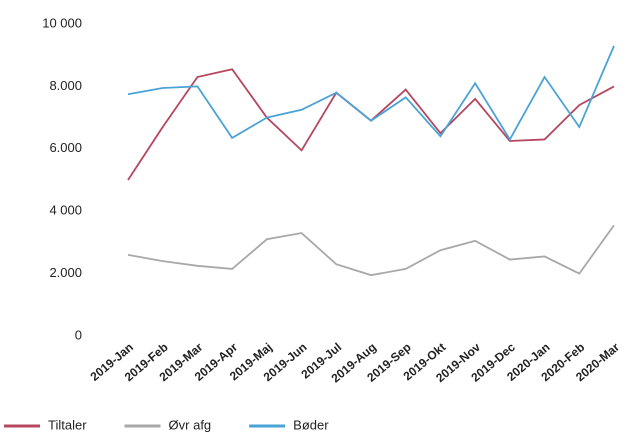 The height and width of the screenshot is (437, 625). Describe the element at coordinates (62, 22) in the screenshot. I see `y-tick-label: 10 000` at that location.